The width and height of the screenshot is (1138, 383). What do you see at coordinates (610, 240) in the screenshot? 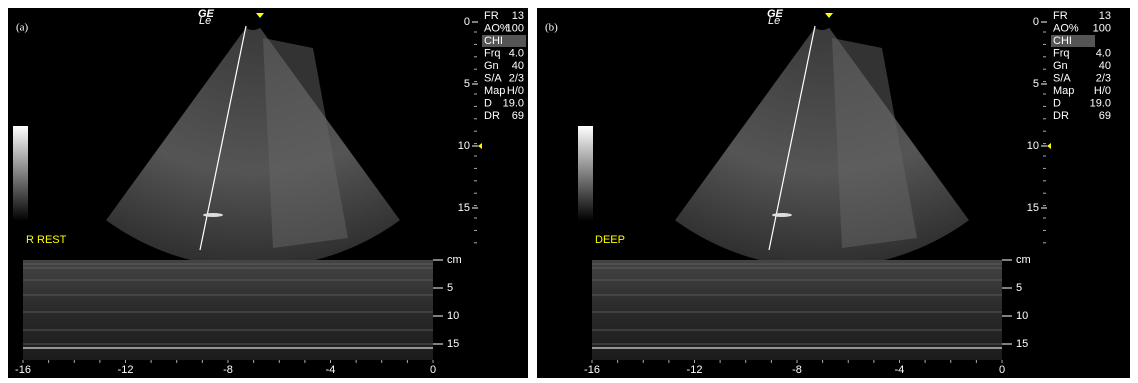
I see `mode-label: DEEP` at bounding box center [610, 240].